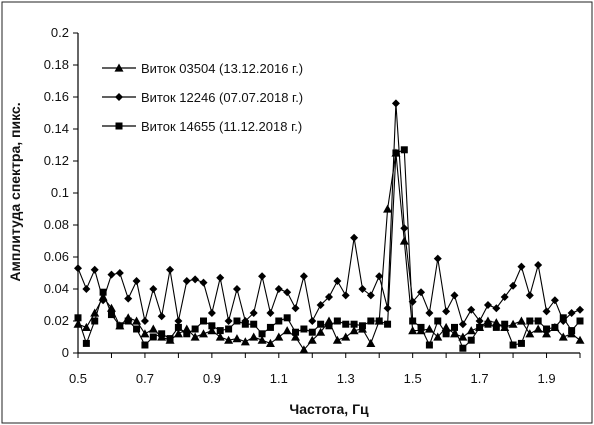  I want to click on x-tick-label: 1.9, so click(546, 378).